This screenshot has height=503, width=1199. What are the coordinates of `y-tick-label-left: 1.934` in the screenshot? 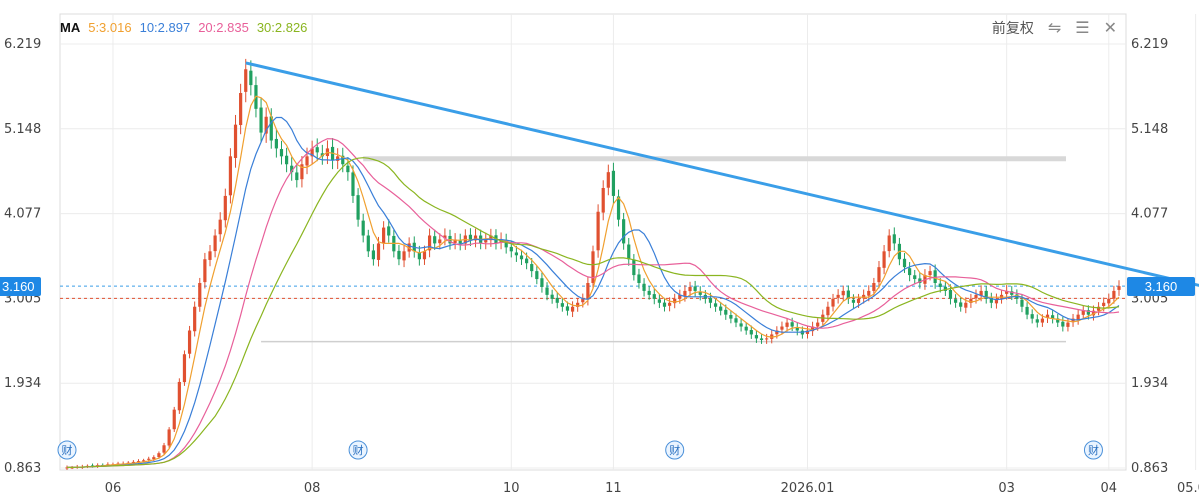 It's located at (22, 383).